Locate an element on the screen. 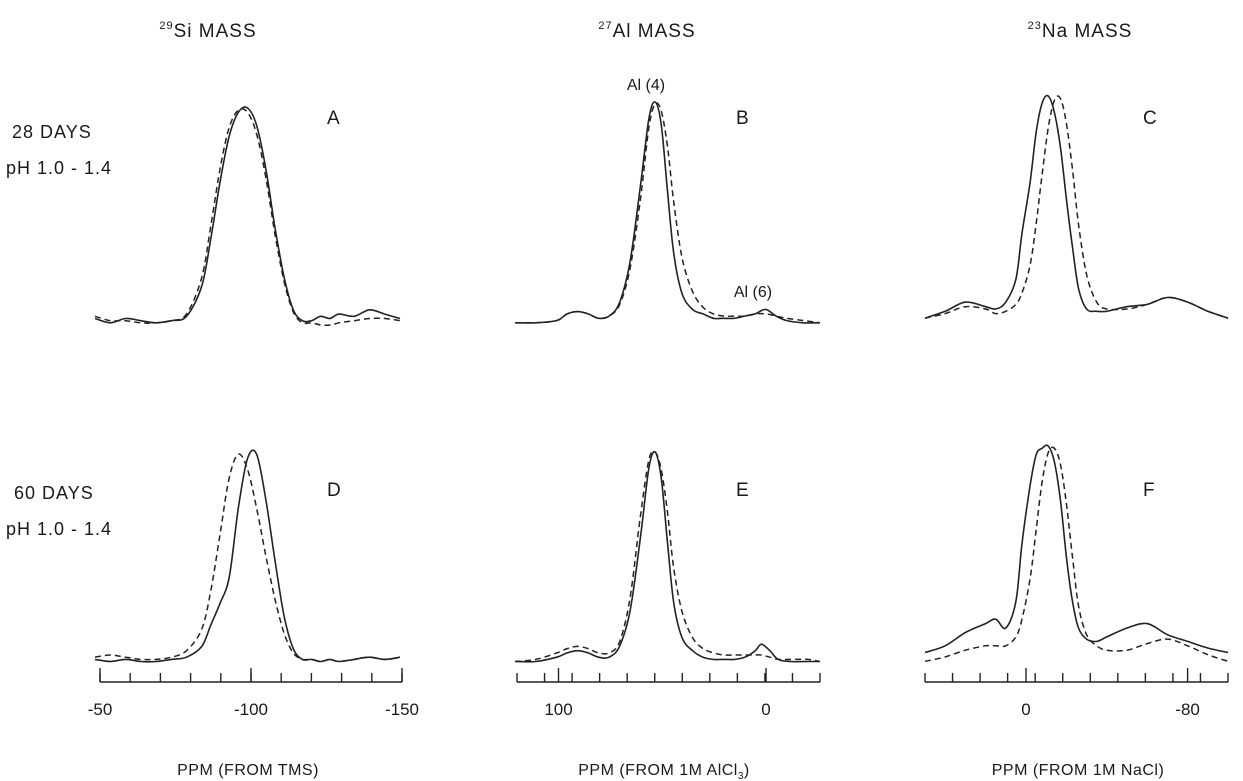 The height and width of the screenshot is (781, 1243). column-title-na: 23Na MASS is located at coordinates (1080, 31).